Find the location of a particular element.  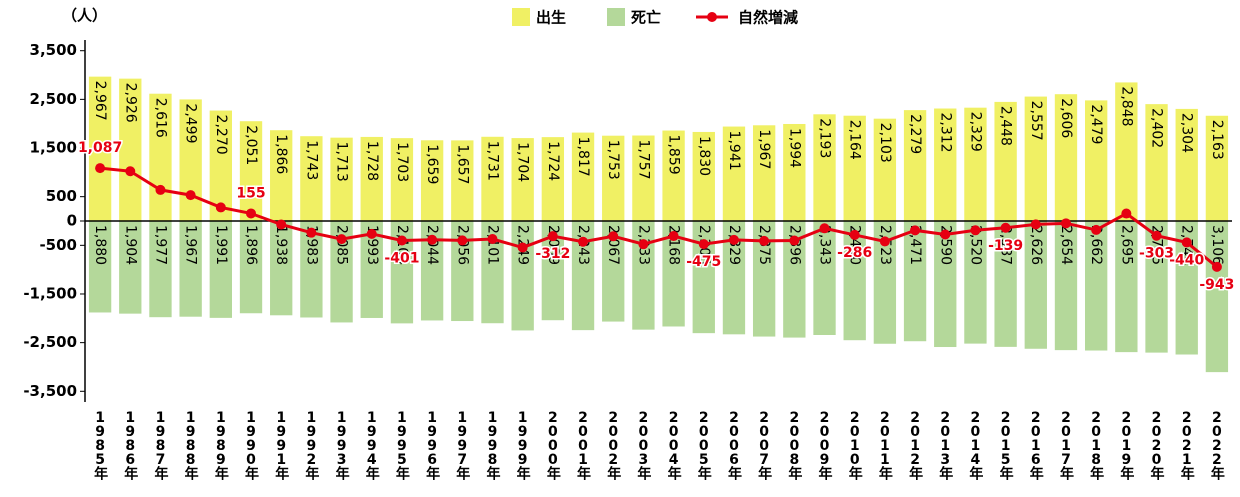

x-tick-label: 1987年 is located at coordinates (160, 445).